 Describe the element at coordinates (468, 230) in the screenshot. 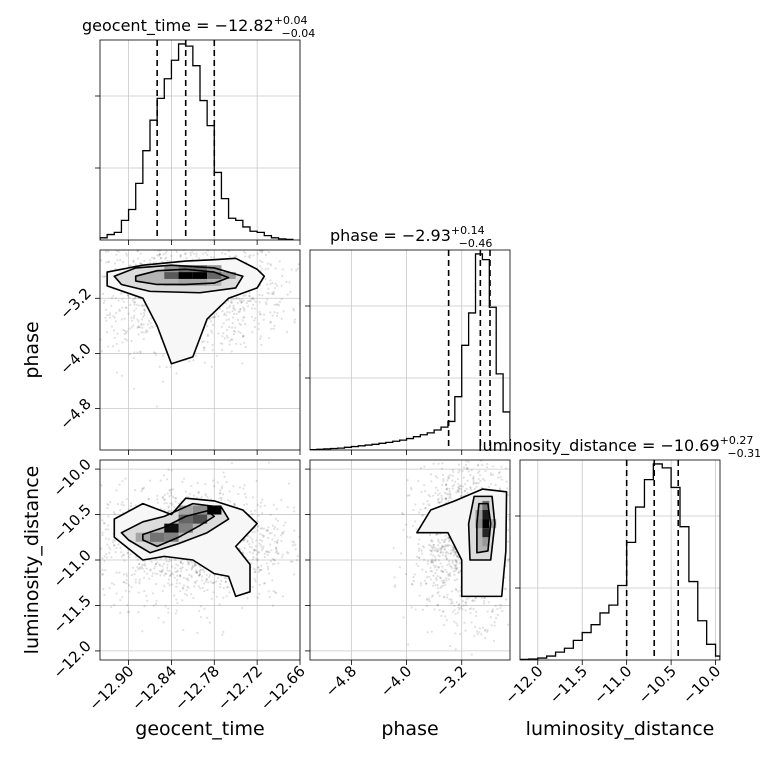

I see `title-phase-sup: +0.14` at that location.